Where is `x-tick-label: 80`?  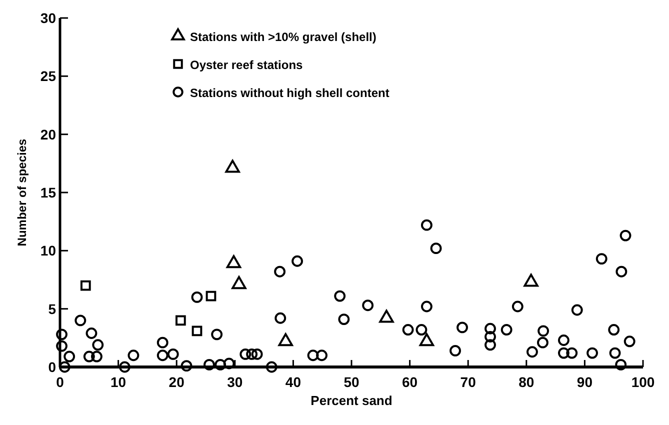
x-tick-label: 80 is located at coordinates (526, 382).